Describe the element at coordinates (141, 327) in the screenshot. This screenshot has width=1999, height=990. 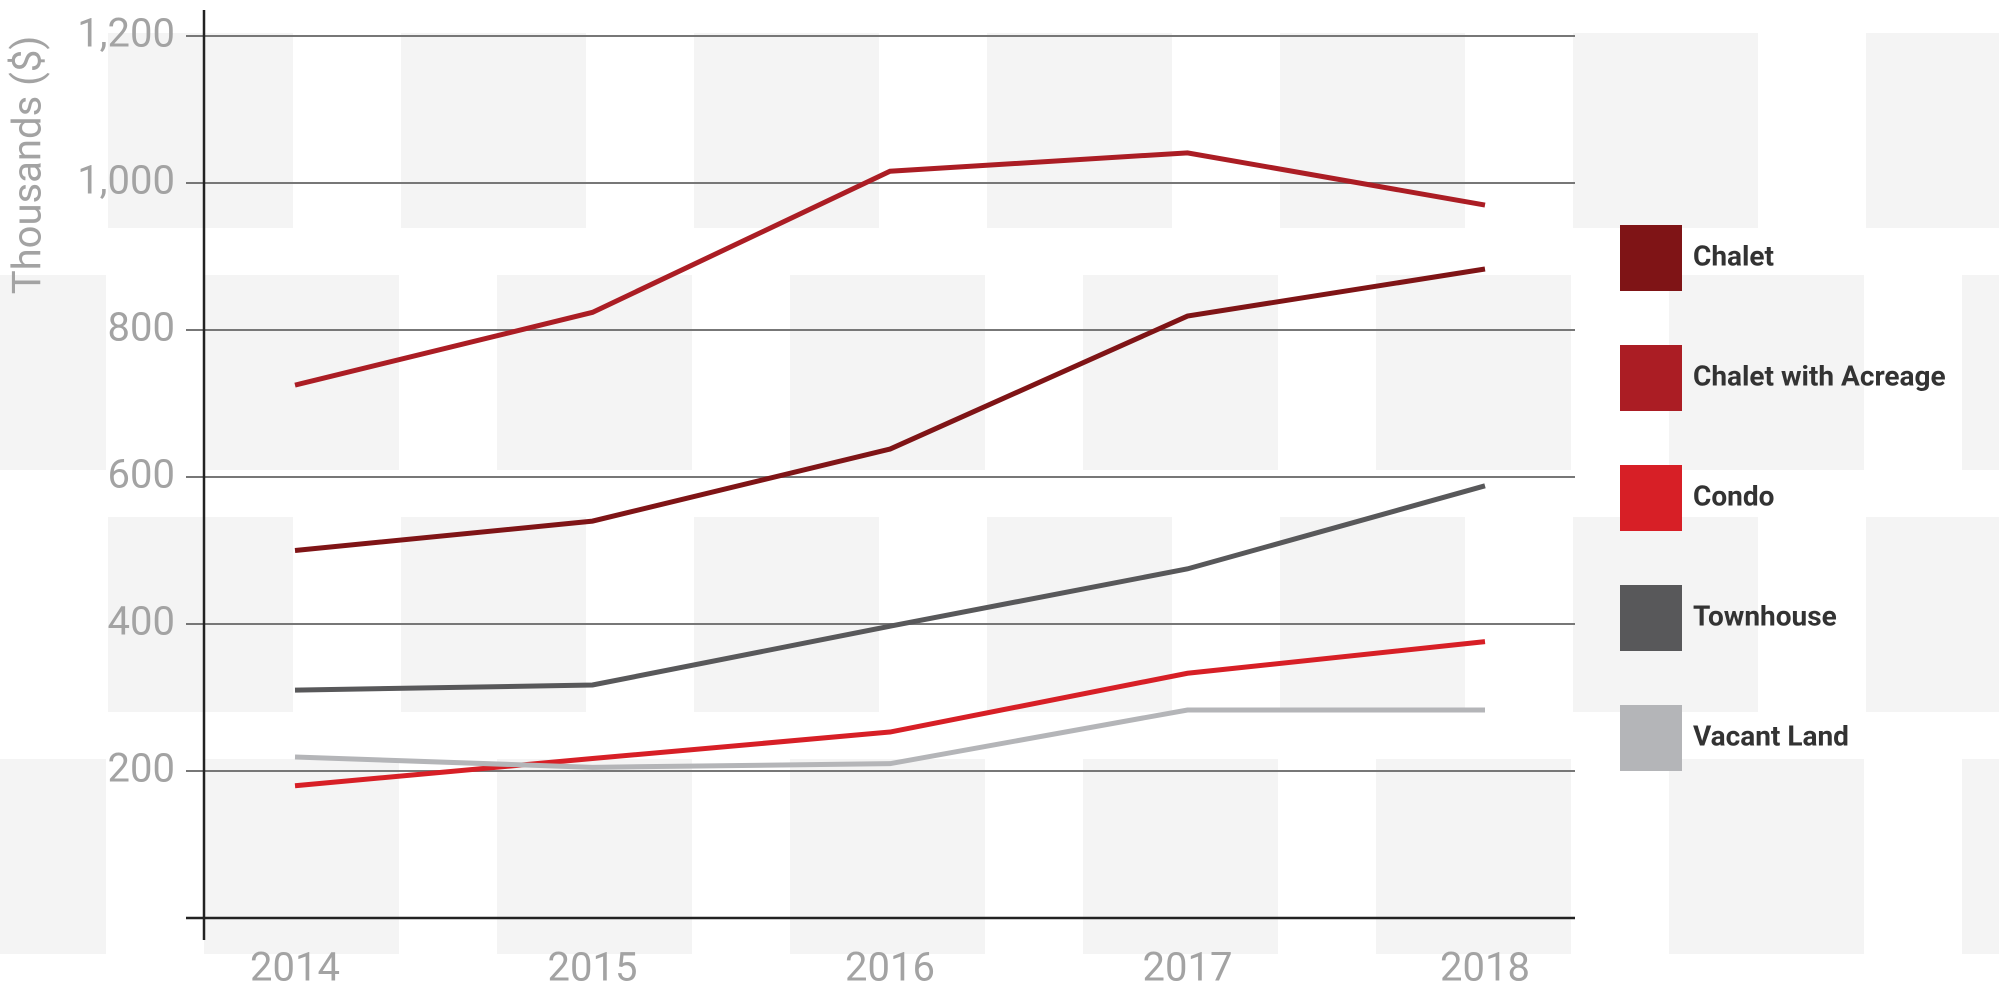
I see `y-tick-label: 800` at that location.